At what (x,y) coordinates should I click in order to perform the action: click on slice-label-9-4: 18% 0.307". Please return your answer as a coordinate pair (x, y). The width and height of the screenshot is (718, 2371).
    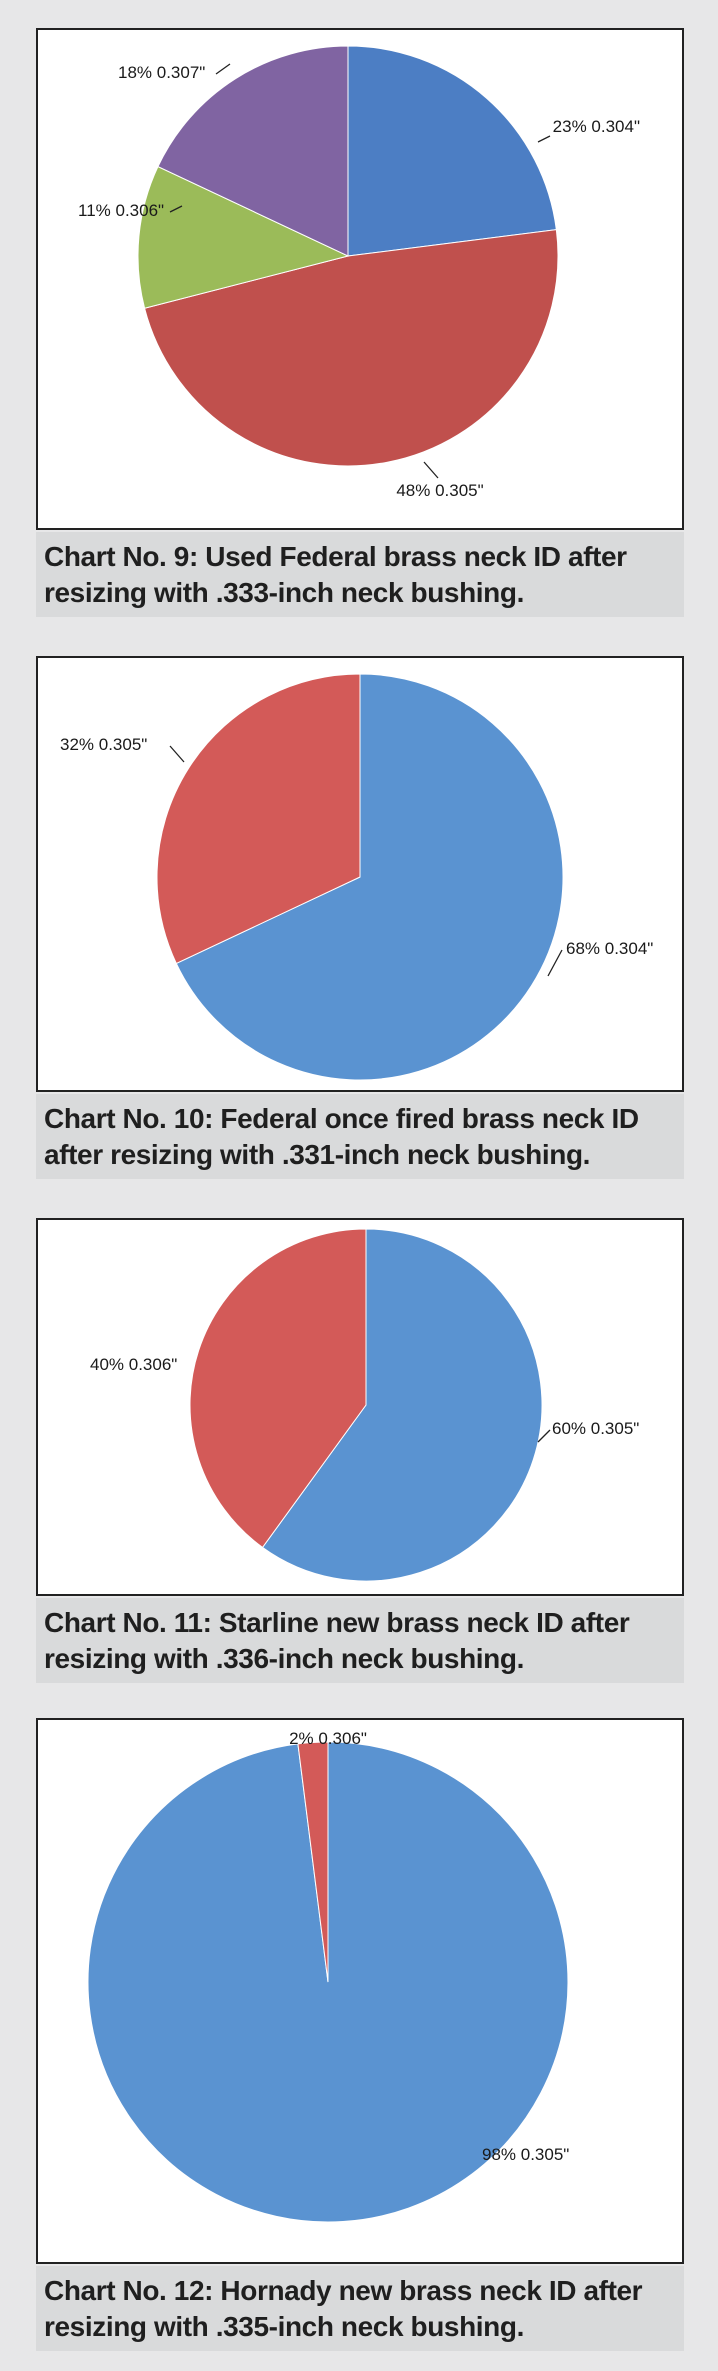
    Looking at the image, I should click on (161, 72).